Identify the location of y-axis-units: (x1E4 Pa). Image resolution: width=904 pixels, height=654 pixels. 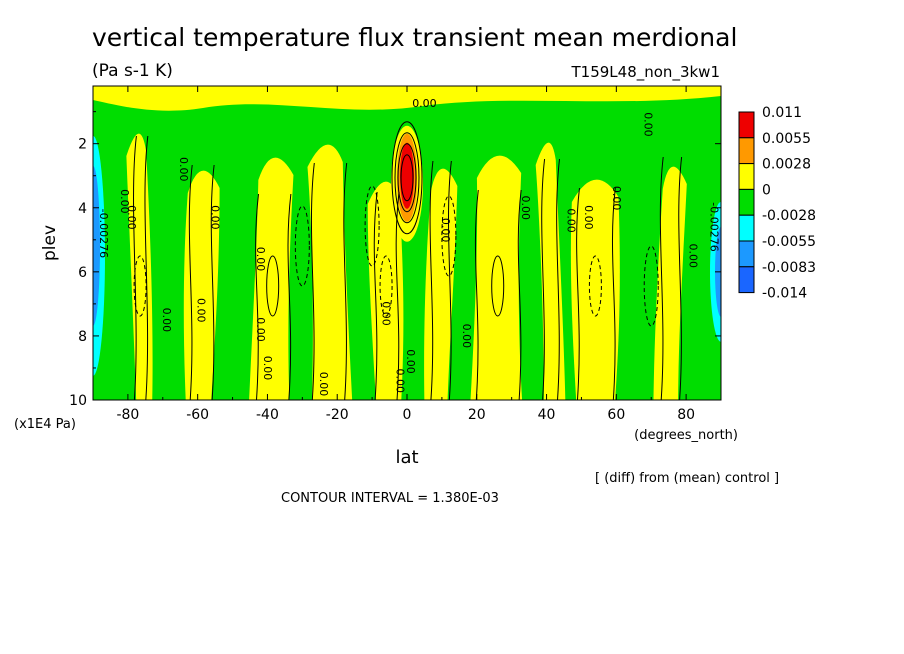
(45, 424).